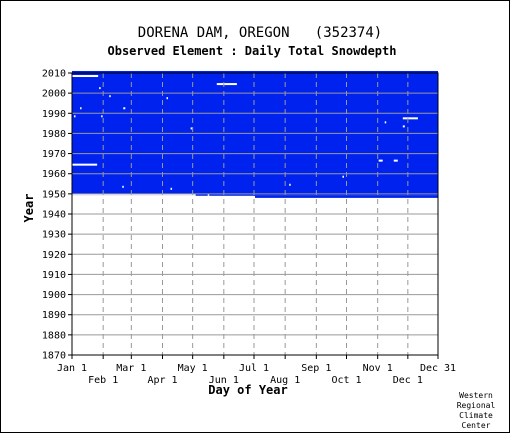  What do you see at coordinates (162, 380) in the screenshot?
I see `x-tick-label: Apr 1` at bounding box center [162, 380].